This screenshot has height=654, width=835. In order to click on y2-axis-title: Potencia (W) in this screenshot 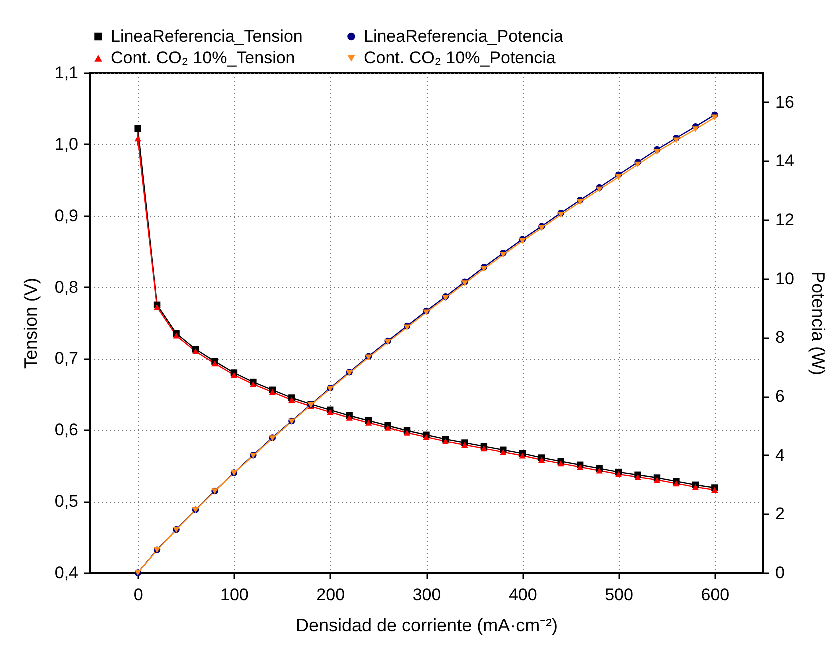, I will do `click(818, 323)`.